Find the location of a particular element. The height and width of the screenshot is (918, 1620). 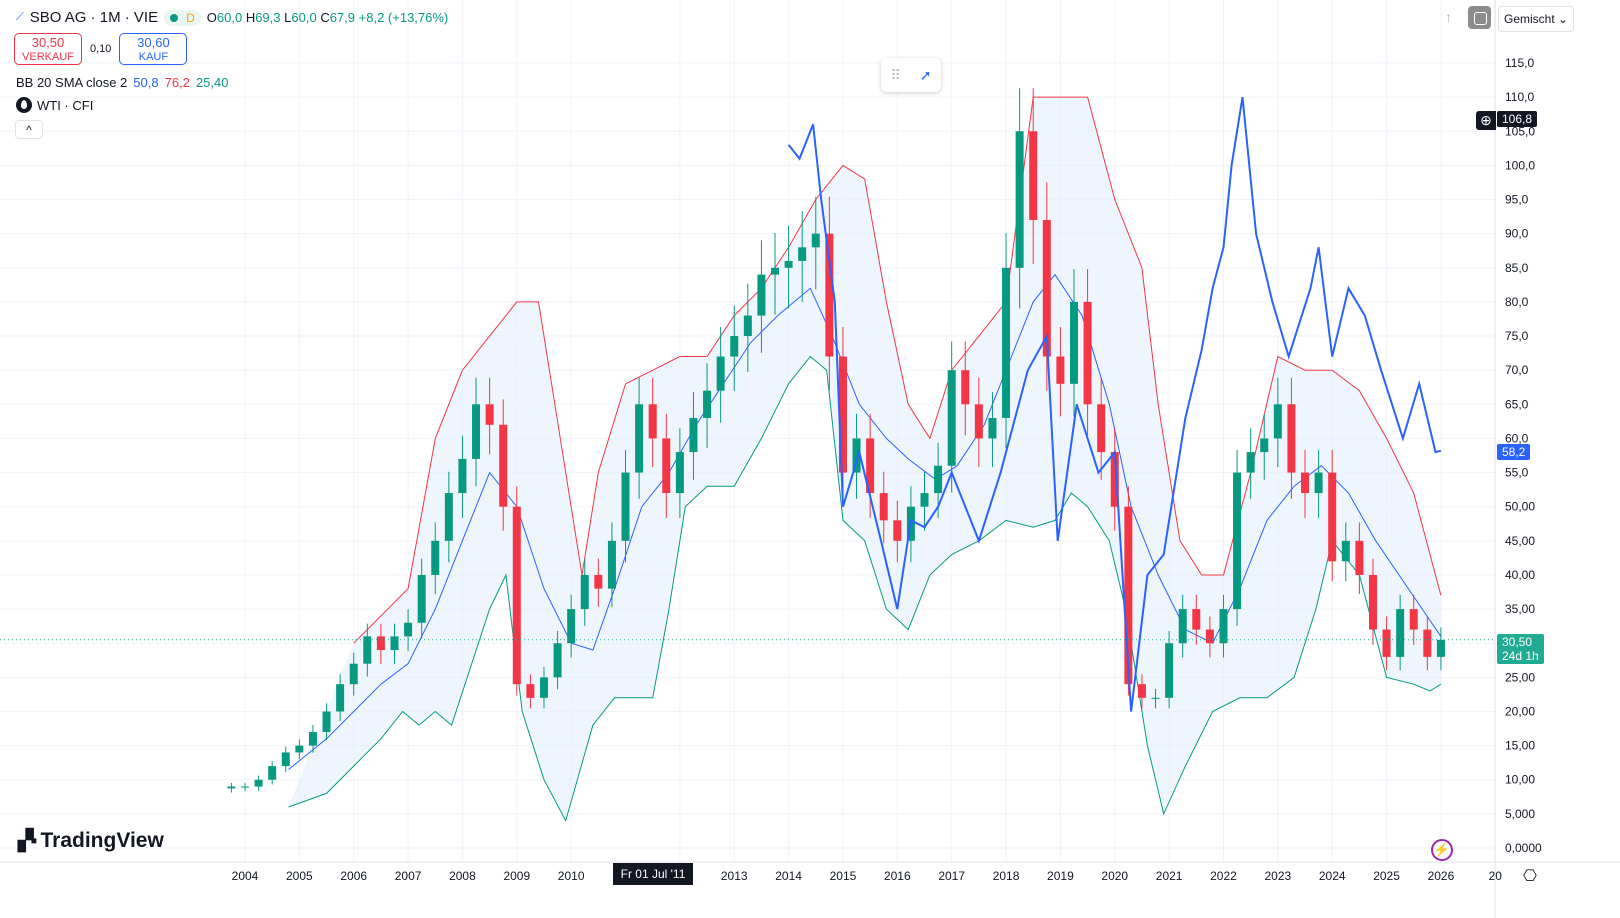

buy-button: 30,60 KAUF is located at coordinates (153, 49).